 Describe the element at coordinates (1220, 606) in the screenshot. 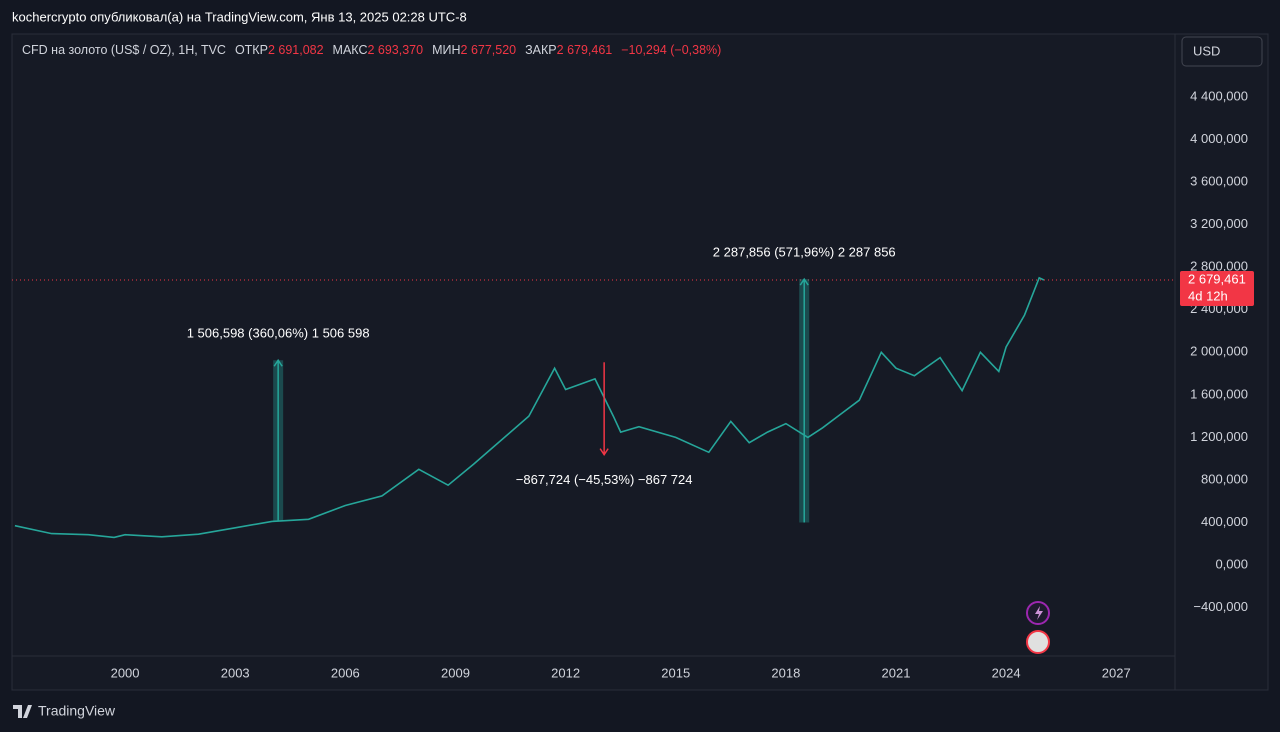

I see `y-tick-label: −400,000` at that location.